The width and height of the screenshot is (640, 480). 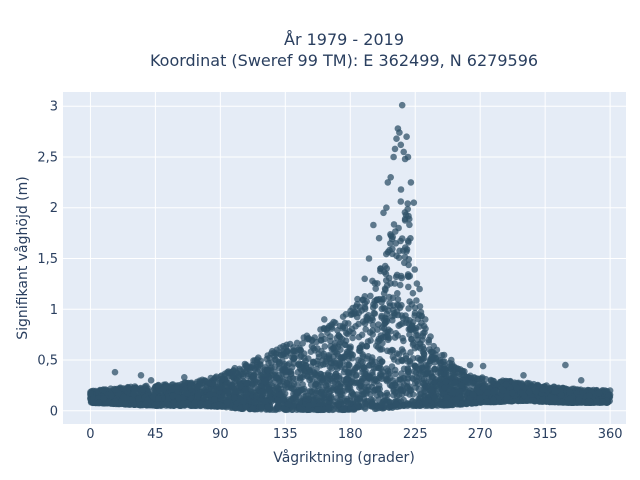 What do you see at coordinates (350, 434) in the screenshot?
I see `x-tick-label: 180` at bounding box center [350, 434].